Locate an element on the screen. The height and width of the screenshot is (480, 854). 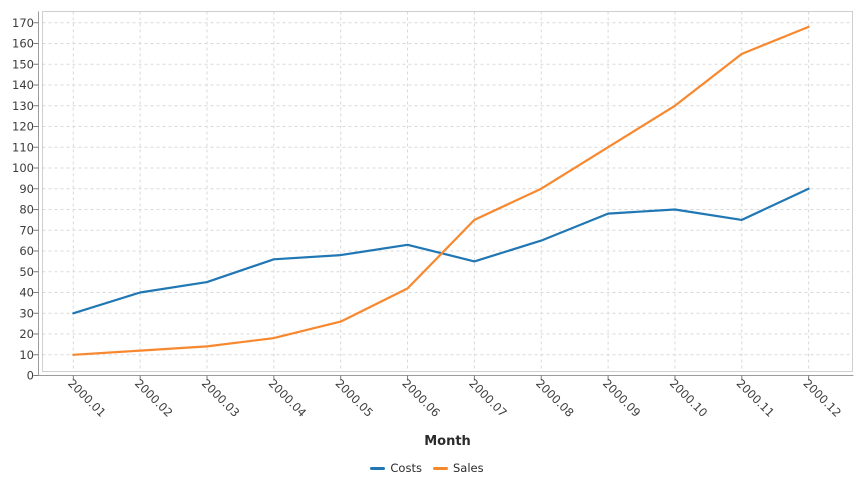
legend-item-sales: Sales is located at coordinates (458, 468).